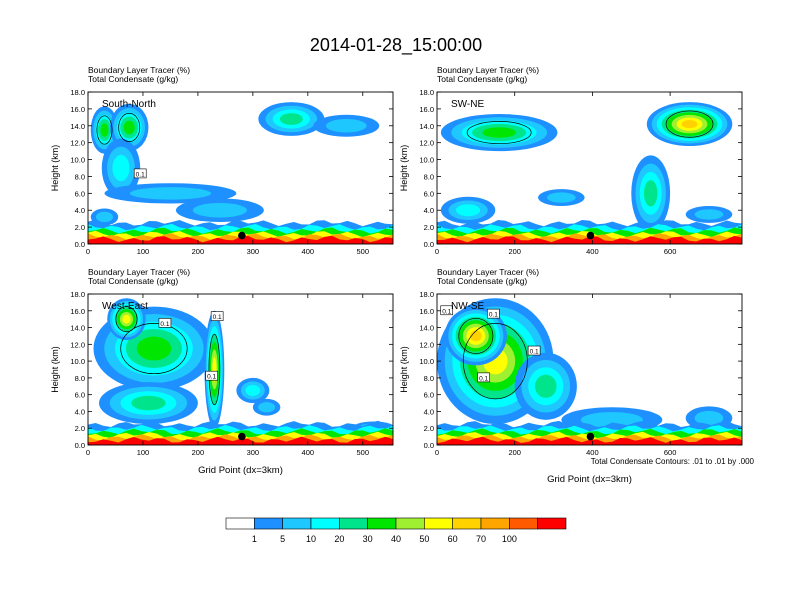 The image size is (792, 612). What do you see at coordinates (437, 251) in the screenshot?
I see `x-tick-label: 0` at bounding box center [437, 251].